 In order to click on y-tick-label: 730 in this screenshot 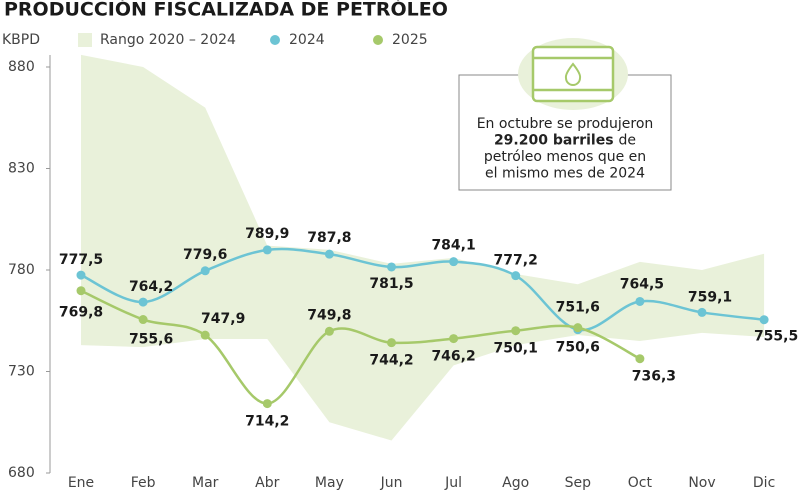, I will do `click(21, 372)`.